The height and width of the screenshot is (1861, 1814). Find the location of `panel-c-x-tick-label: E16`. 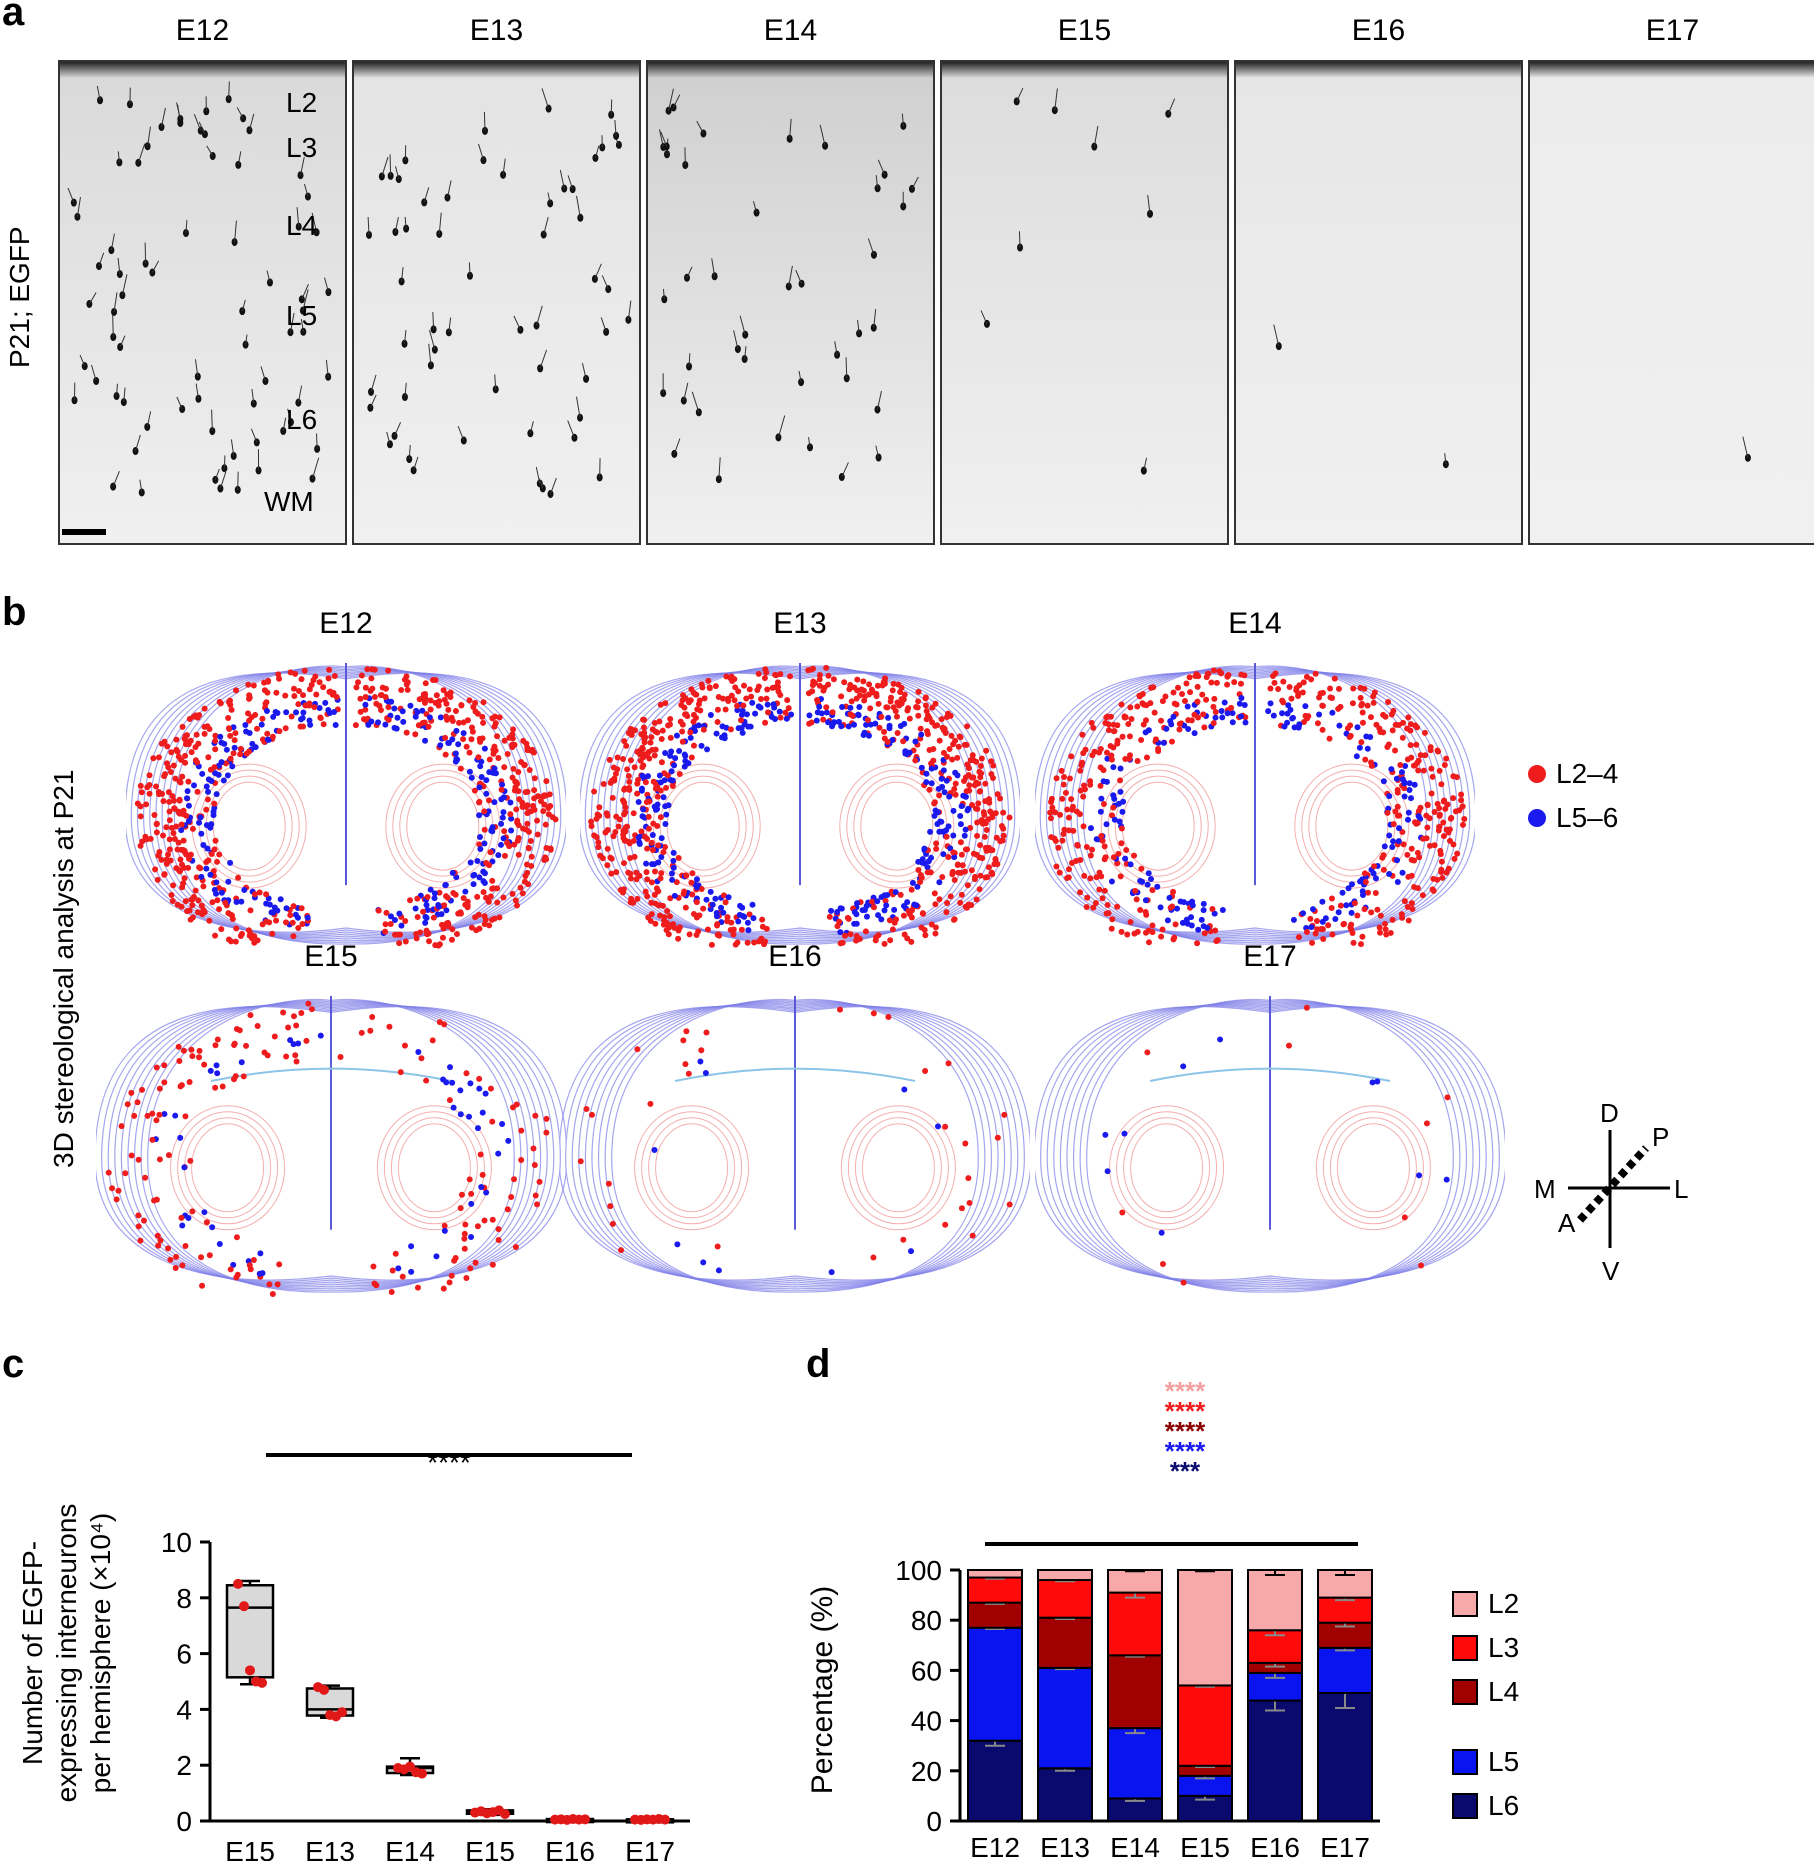

panel-c-x-tick-label: E16 is located at coordinates (570, 1848).